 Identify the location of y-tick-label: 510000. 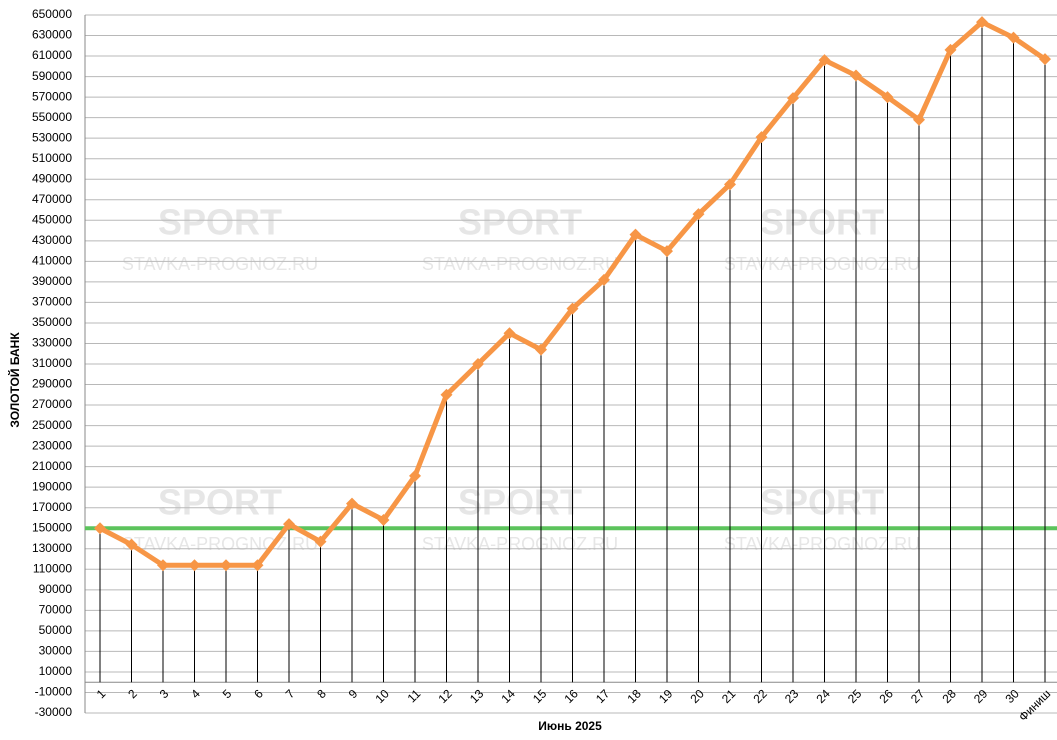
(52, 158).